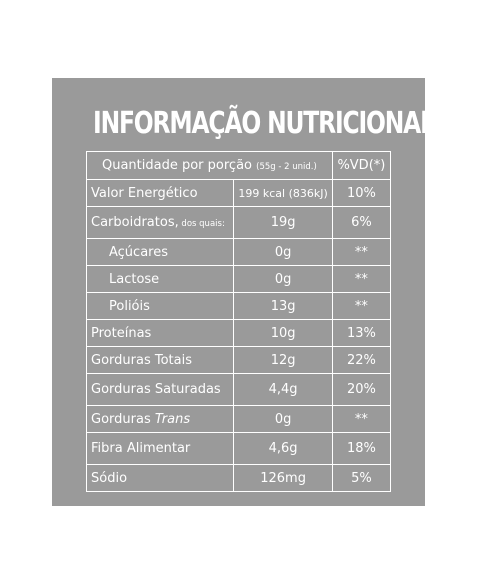  Describe the element at coordinates (361, 448) in the screenshot. I see `nutrient-vd: 18%` at that location.